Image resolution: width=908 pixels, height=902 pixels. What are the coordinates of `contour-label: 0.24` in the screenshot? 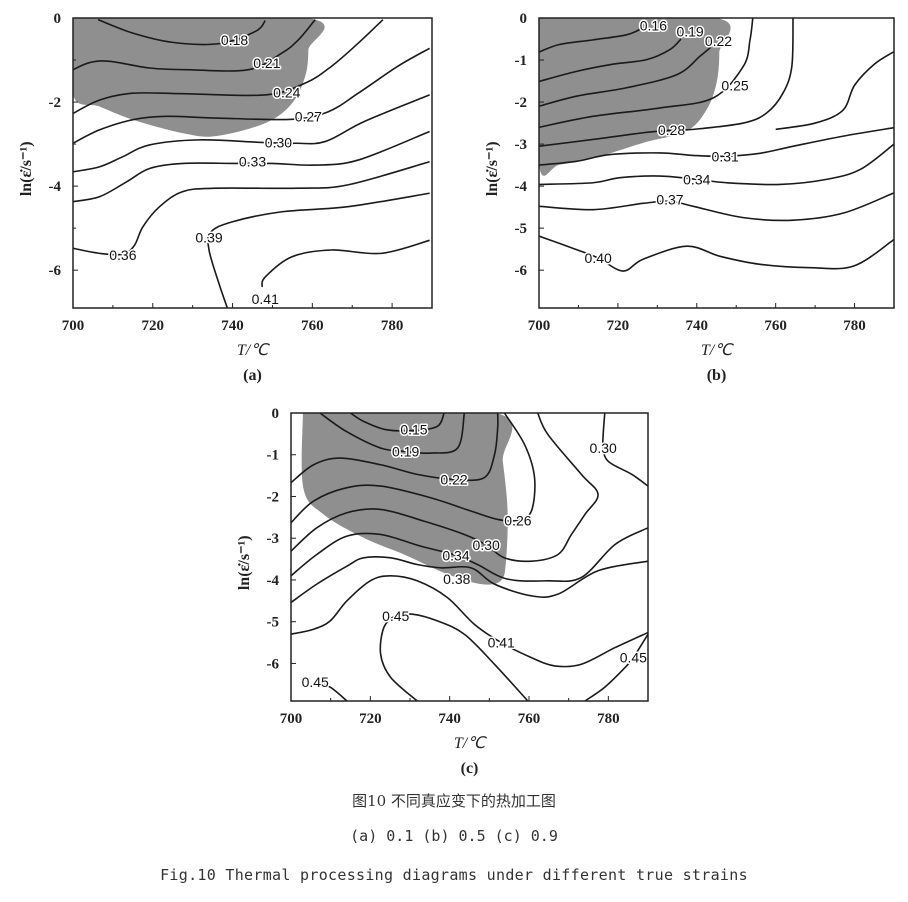 It's located at (286, 92).